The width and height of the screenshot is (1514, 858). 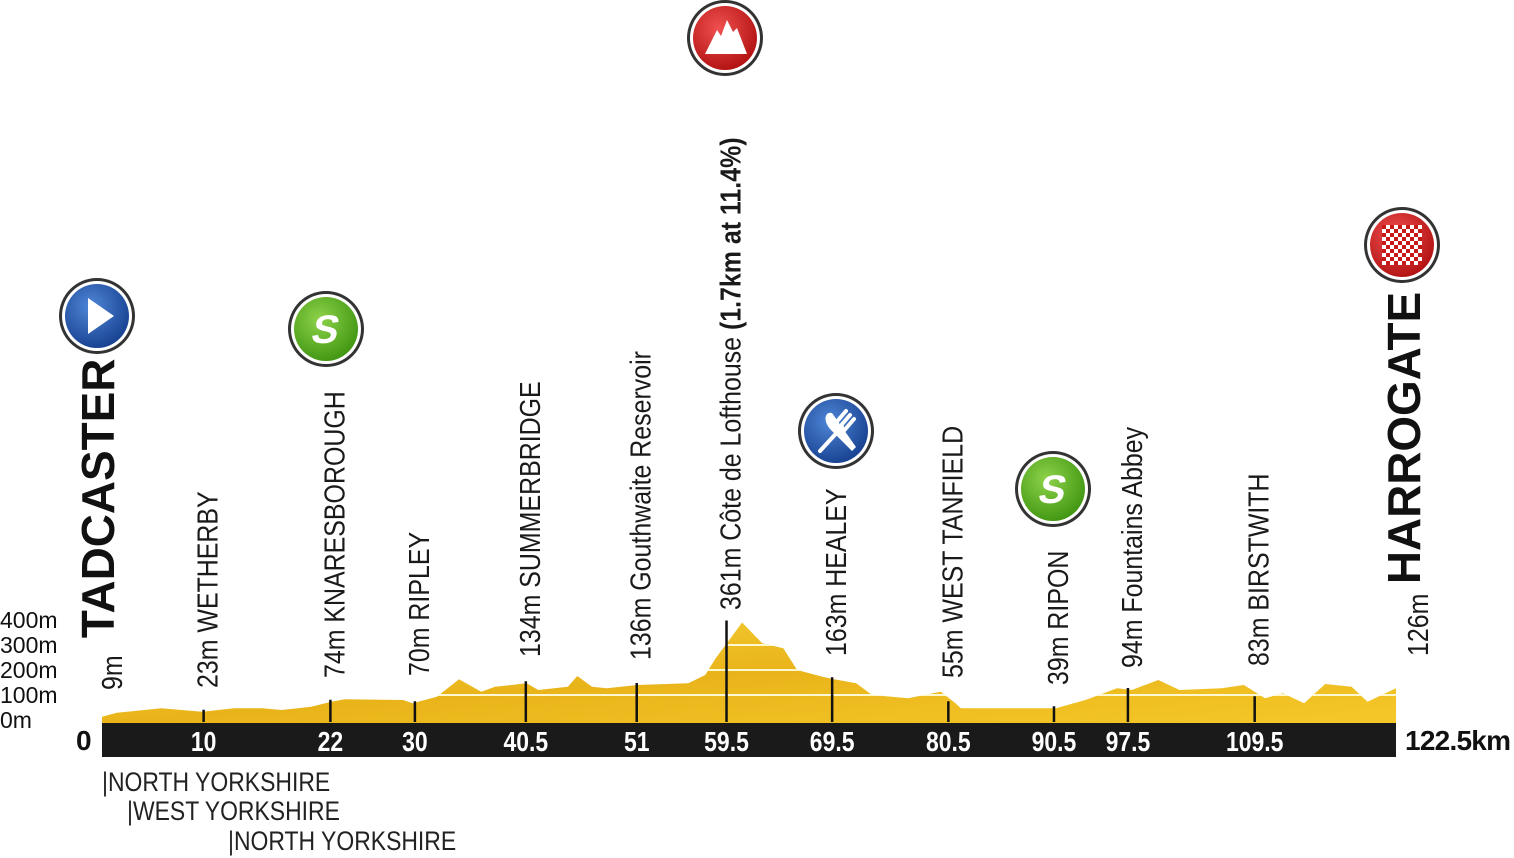 I want to click on waypoint-name: BIRSTWITH, so click(x=1259, y=541).